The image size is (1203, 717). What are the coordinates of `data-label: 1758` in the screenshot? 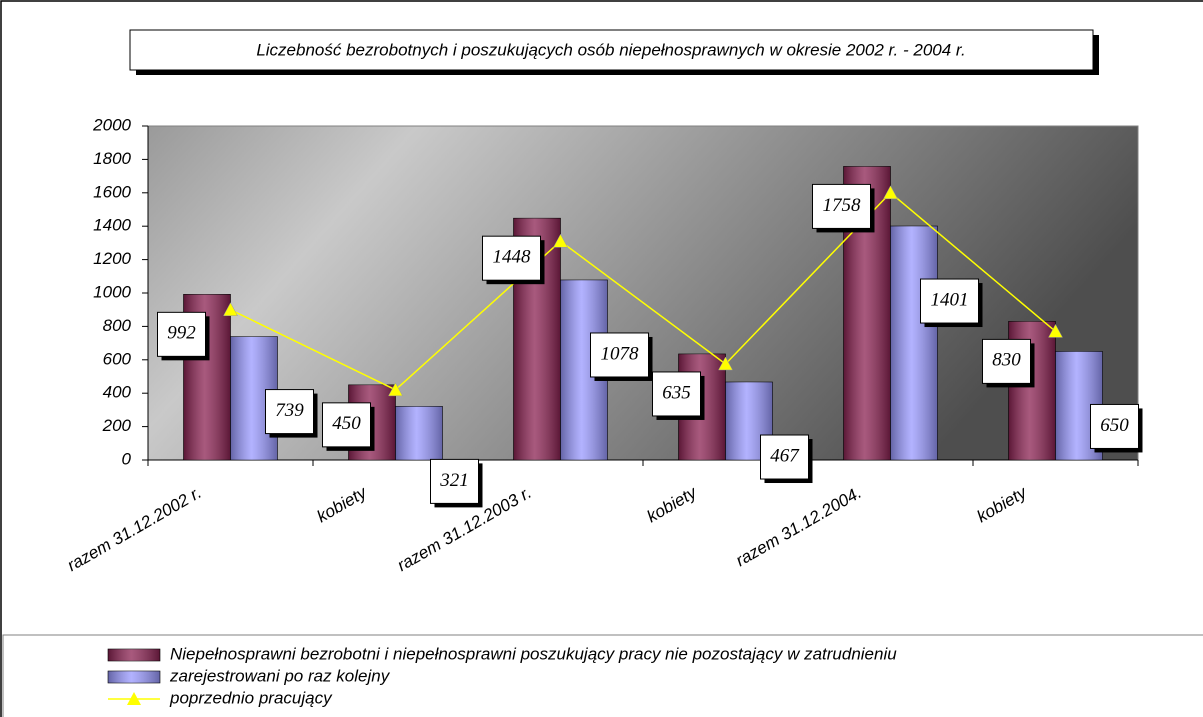 It's located at (842, 205).